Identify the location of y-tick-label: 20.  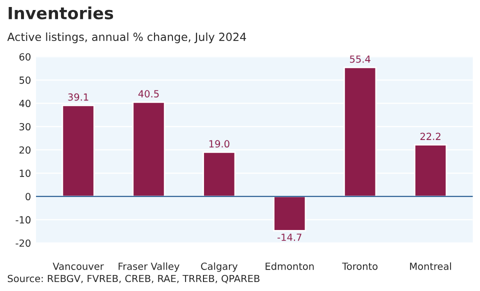
(24, 150).